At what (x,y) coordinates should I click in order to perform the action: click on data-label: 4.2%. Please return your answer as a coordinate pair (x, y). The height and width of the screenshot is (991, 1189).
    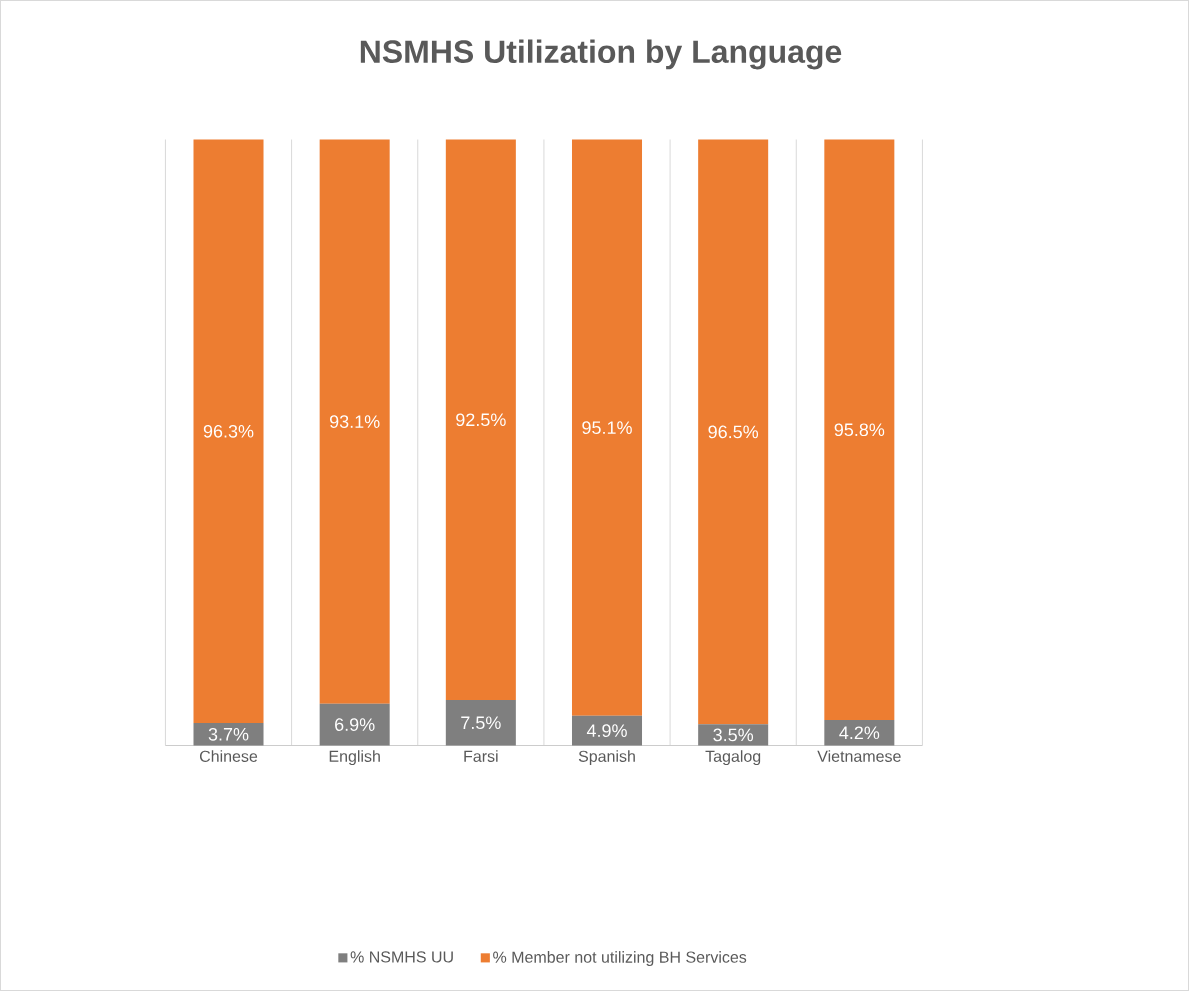
    Looking at the image, I should click on (859, 733).